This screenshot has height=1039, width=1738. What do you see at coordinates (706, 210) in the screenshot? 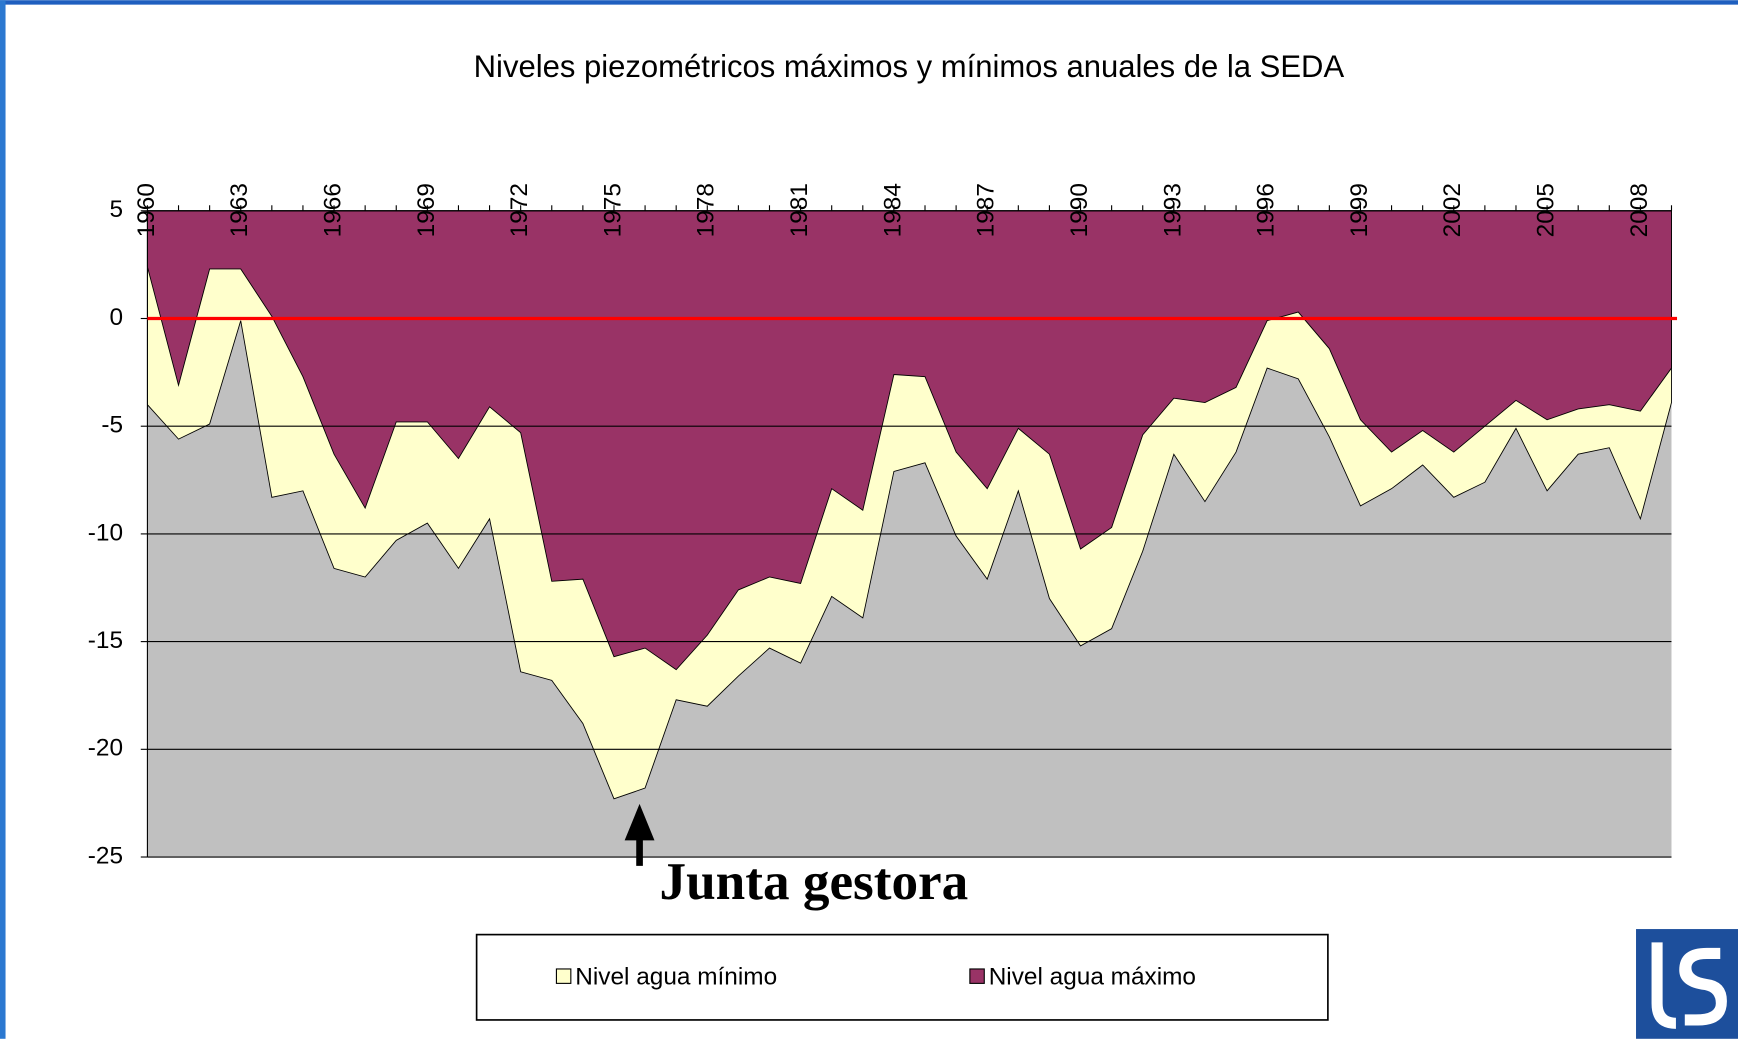
I see `x-tick-label: 1978` at bounding box center [706, 210].